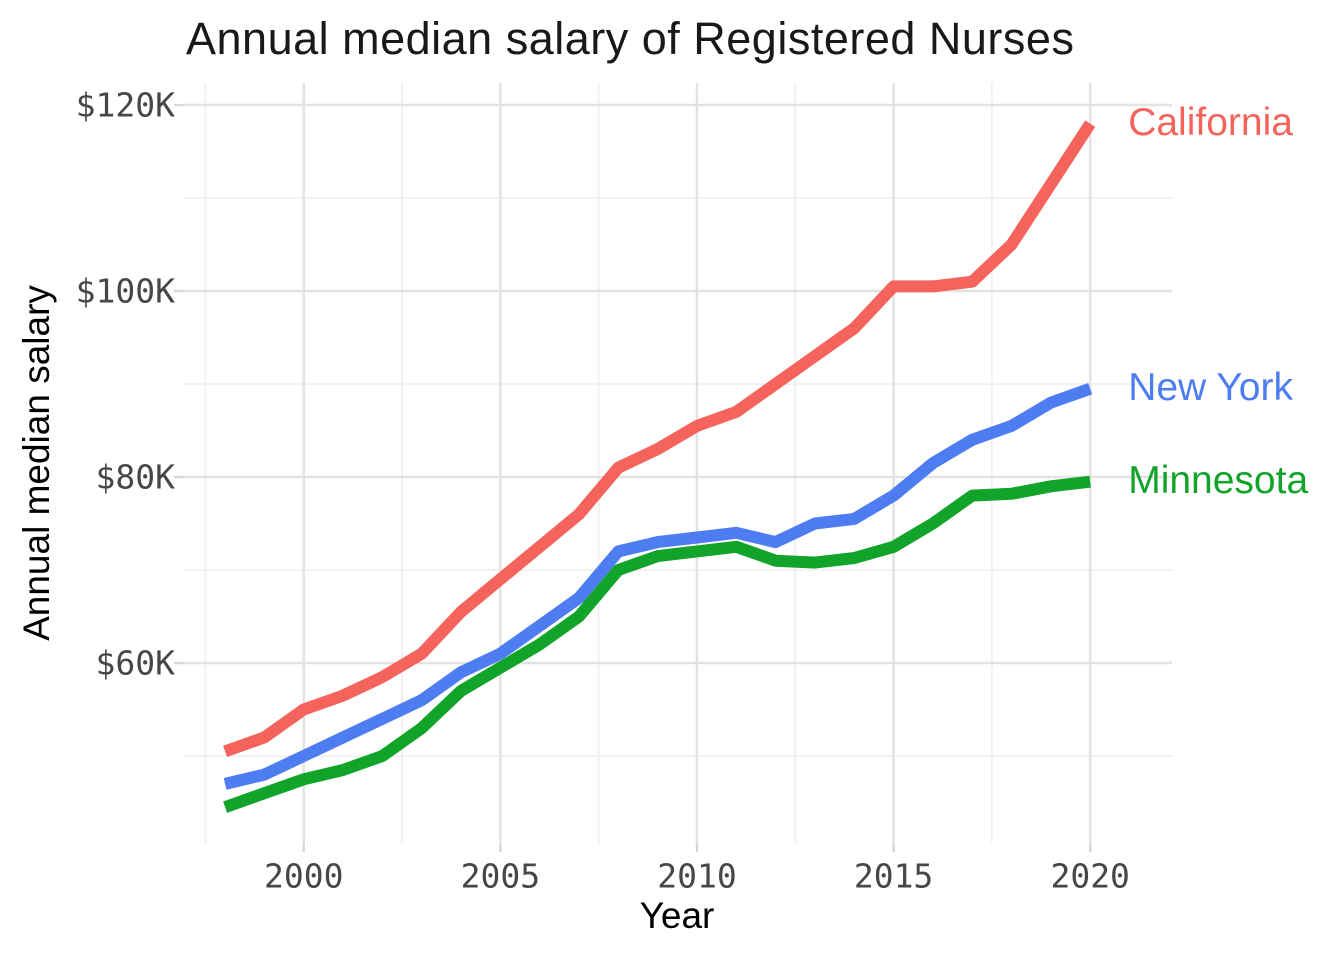  Describe the element at coordinates (125, 291) in the screenshot. I see `y-tick-label: $100K` at that location.